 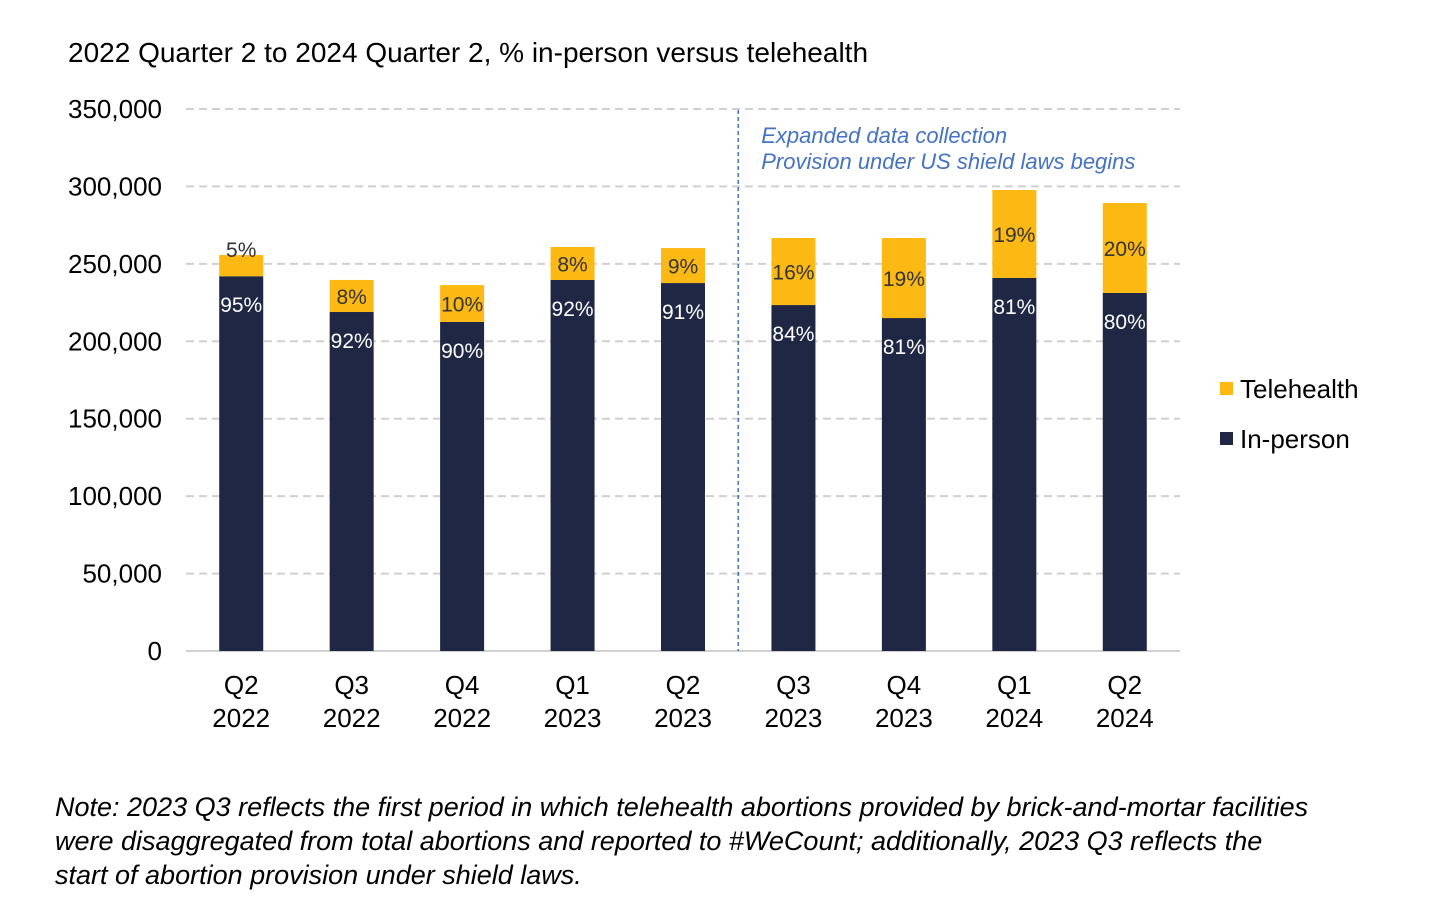 I want to click on telehealth-data-label: 20%, so click(x=1125, y=249).